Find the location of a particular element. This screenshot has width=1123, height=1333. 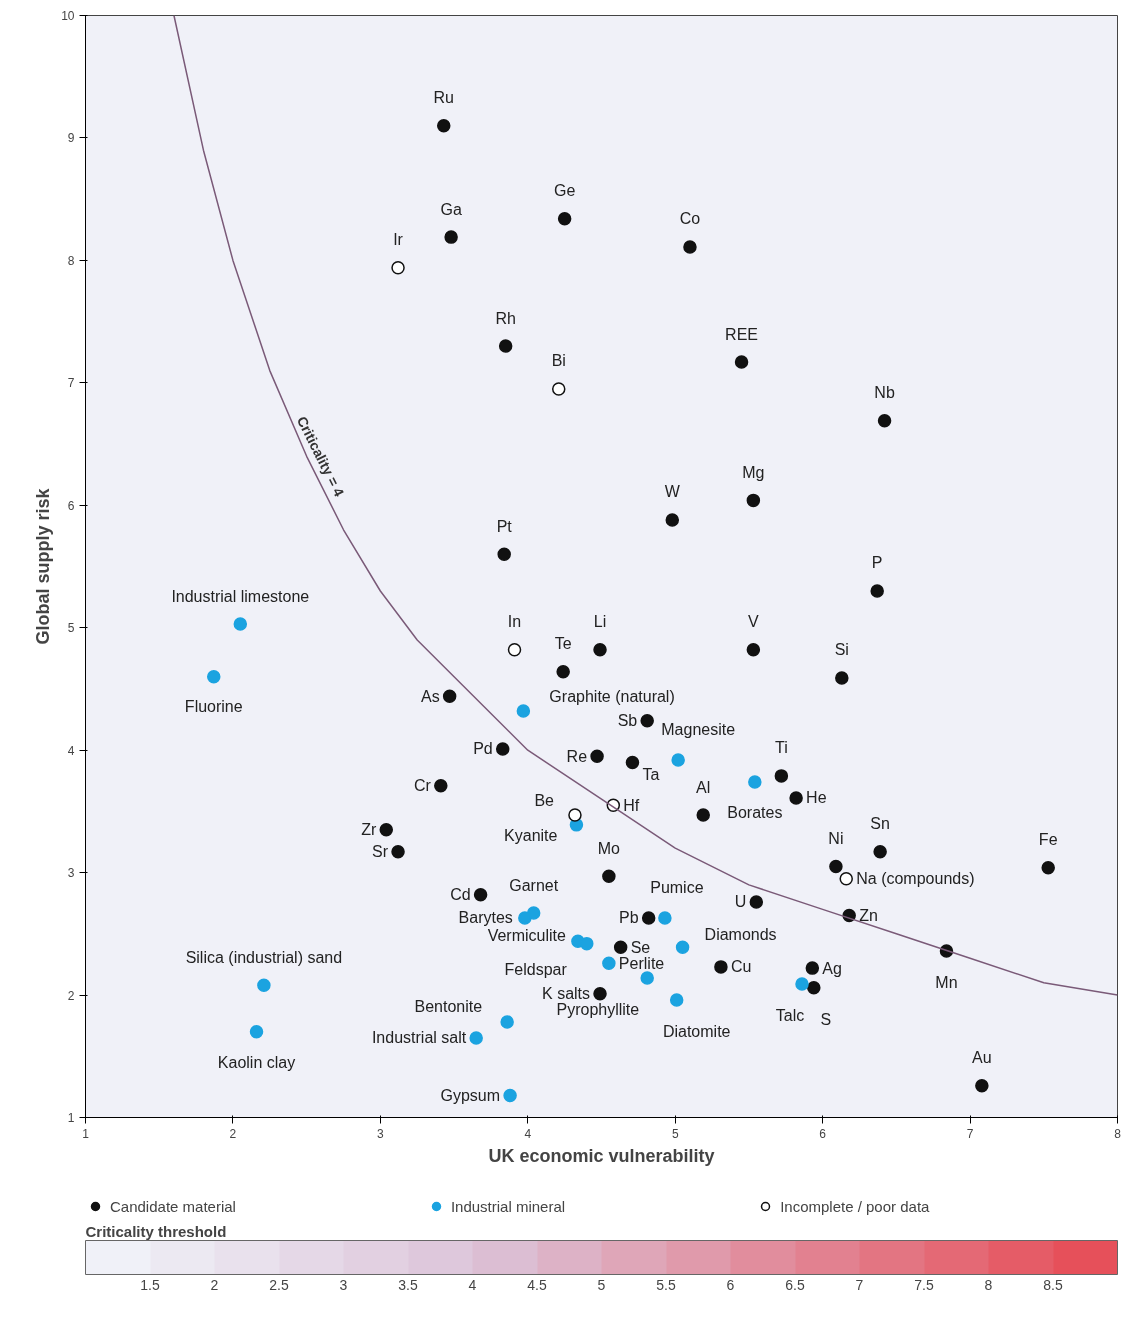

color-bar-label: 8 is located at coordinates (988, 1284).